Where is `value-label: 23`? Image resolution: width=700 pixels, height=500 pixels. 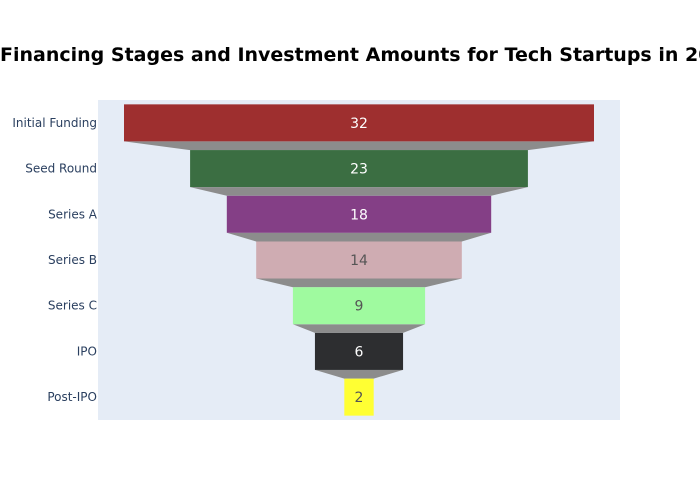
value-label: 23 is located at coordinates (359, 170).